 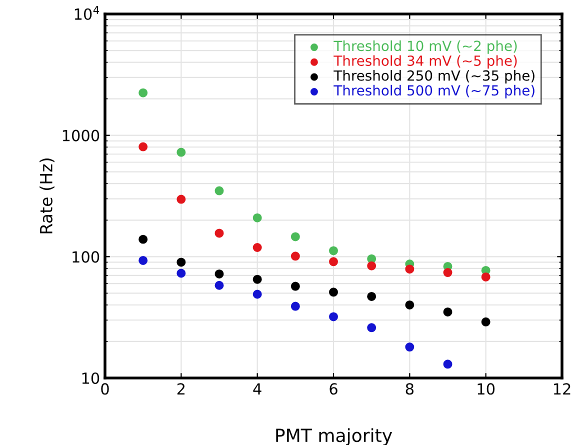 I want to click on y-axis-title: Rate (Hz), so click(x=47, y=196).